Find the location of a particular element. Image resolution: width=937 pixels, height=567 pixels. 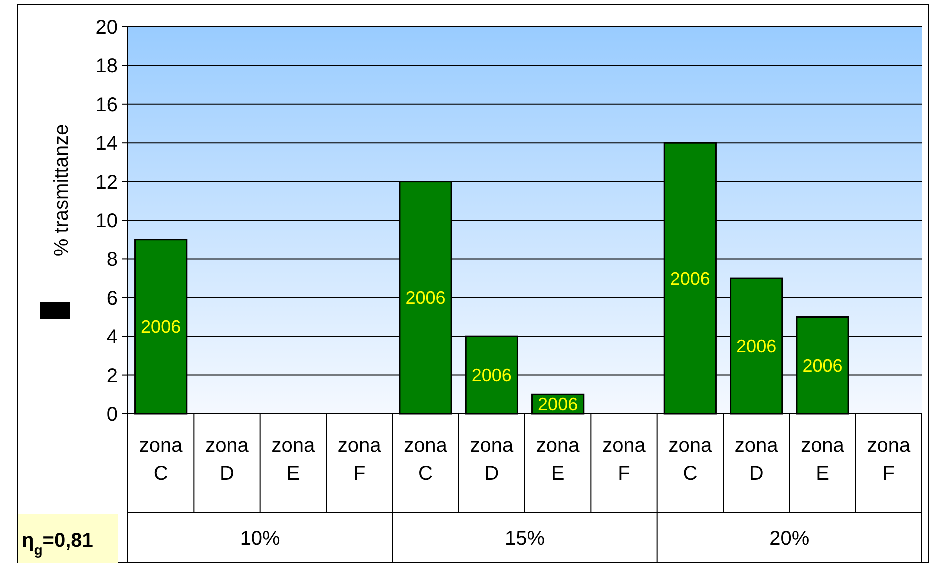

y-tick-label: 0 is located at coordinates (112, 415).